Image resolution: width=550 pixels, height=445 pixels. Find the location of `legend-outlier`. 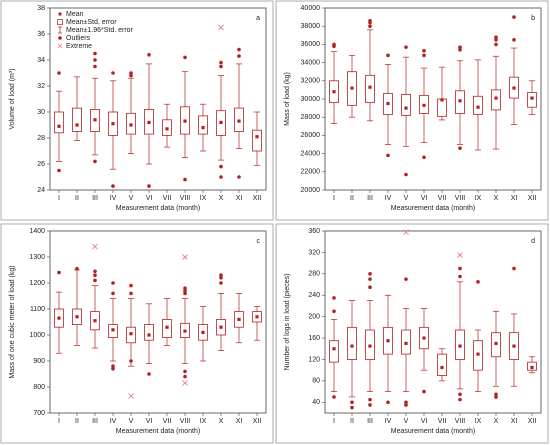

legend-outlier is located at coordinates (60, 38).